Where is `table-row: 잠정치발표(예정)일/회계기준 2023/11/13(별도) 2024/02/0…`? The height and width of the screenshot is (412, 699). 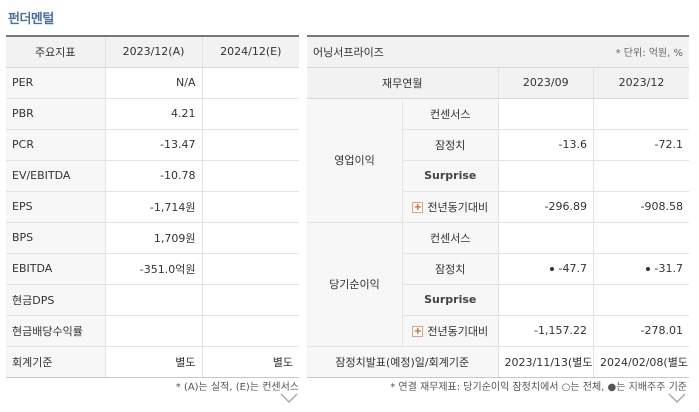
table-row: 잠정치발표(예정)일/회계기준 2023/11/13(별도) 2024/02/0… is located at coordinates (498, 362).